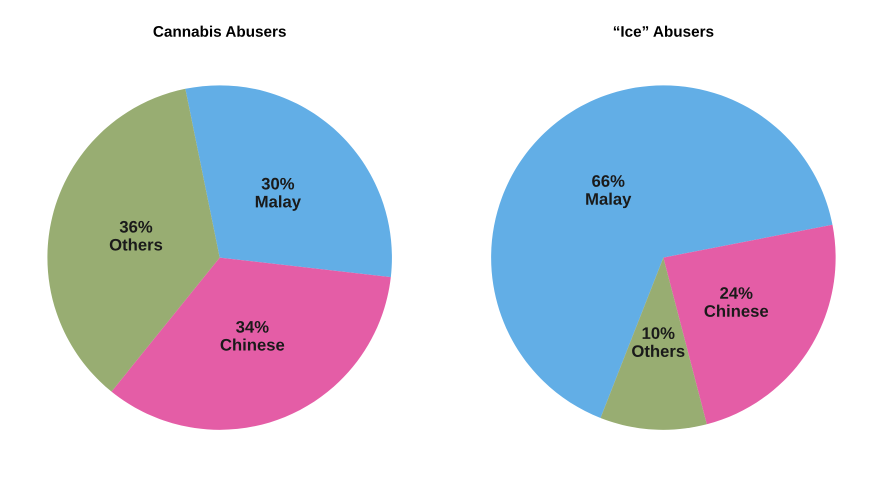  Describe the element at coordinates (278, 184) in the screenshot. I see `data-label: 30%` at that location.